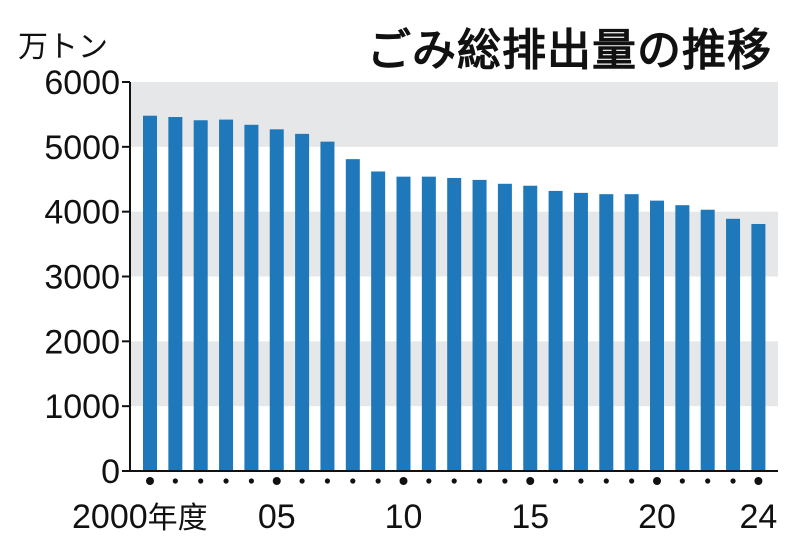 The image size is (800, 546). Describe the element at coordinates (454, 324) in the screenshot. I see `bar-2012` at that location.